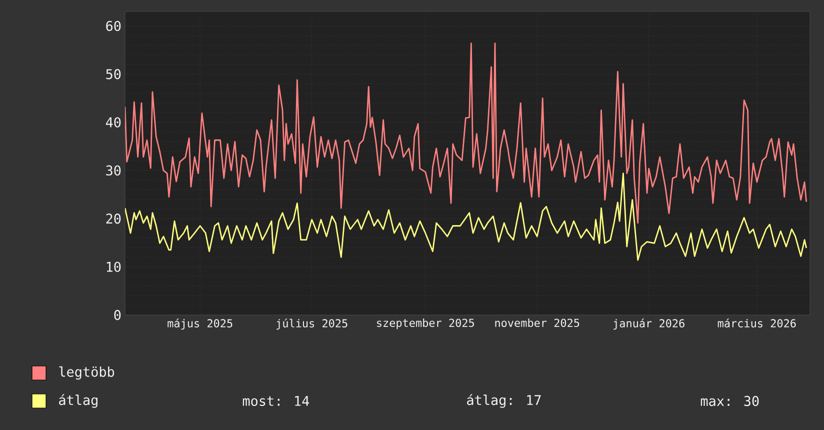  I want to click on text: most: 14, so click(276, 401).